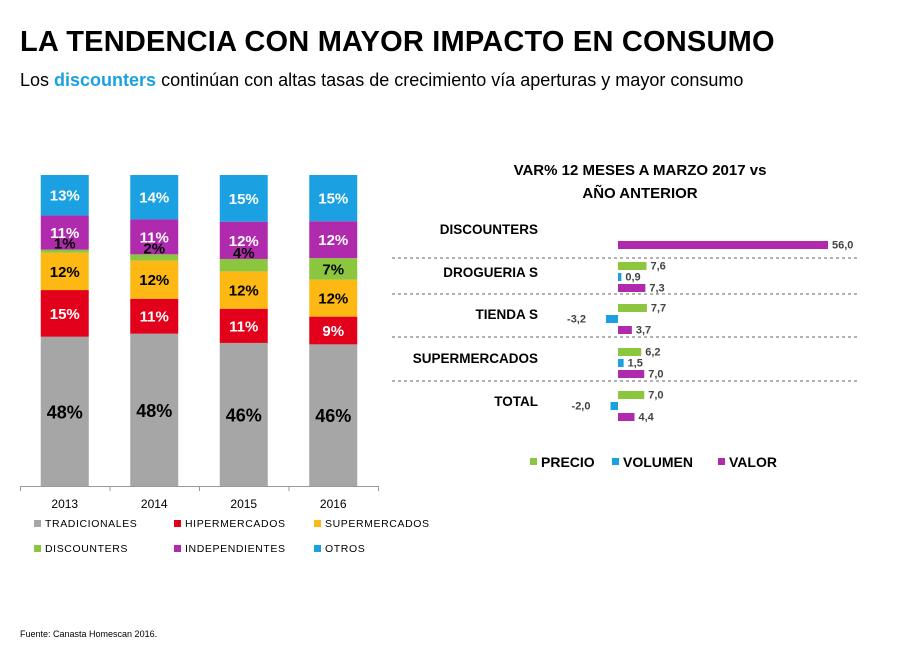  I want to click on stacked-segment-independientes-2014, so click(154, 237).